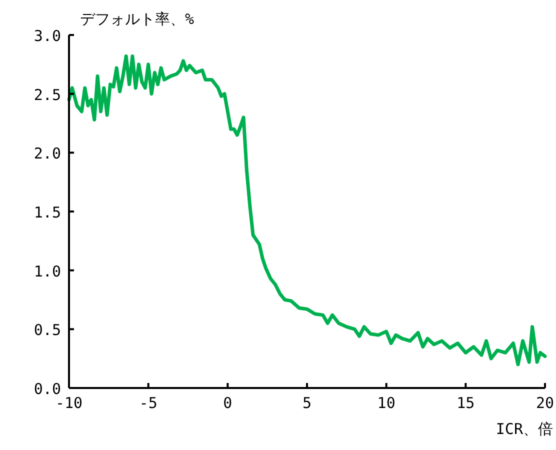 The width and height of the screenshot is (556, 450). I want to click on x-tick-label: 5, so click(307, 403).